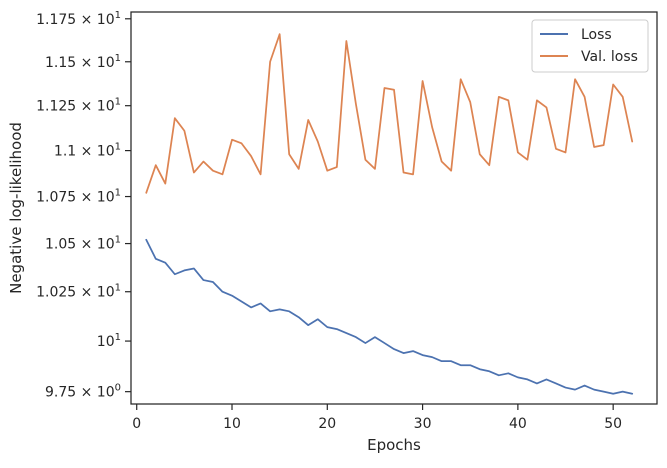  What do you see at coordinates (518, 424) in the screenshot?
I see `x-tick-label: 40` at bounding box center [518, 424].